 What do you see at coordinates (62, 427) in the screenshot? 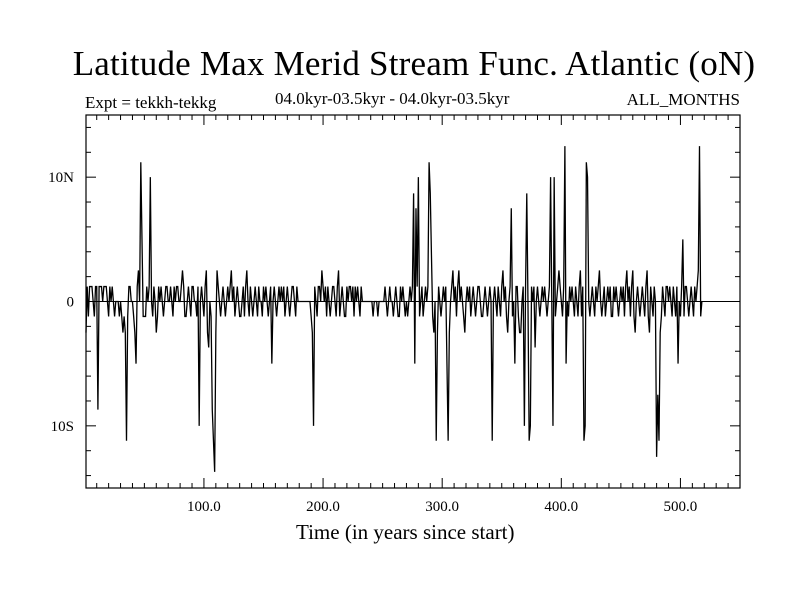
I see `y-tick-label: 10S` at bounding box center [62, 427].